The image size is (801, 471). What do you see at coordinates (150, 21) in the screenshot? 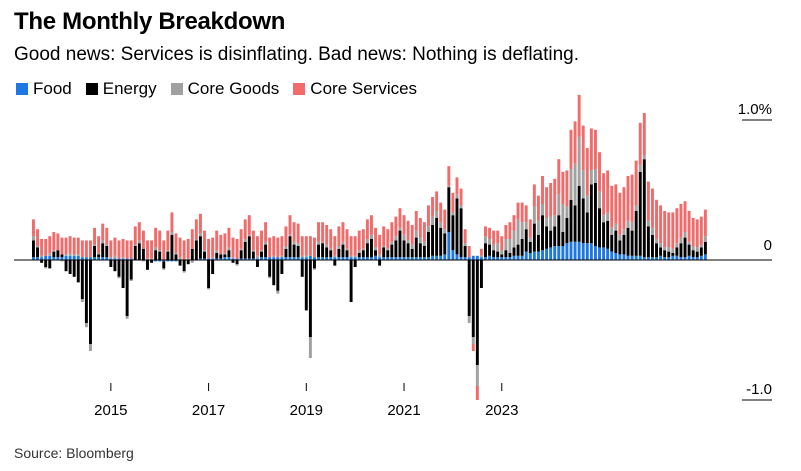
I see `chart-title: The Monthly Breakdown` at bounding box center [150, 21].